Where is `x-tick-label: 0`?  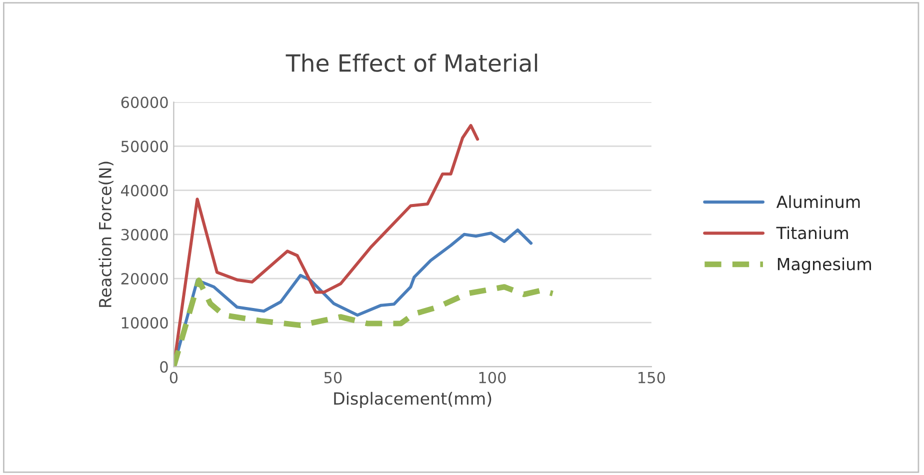 x-tick-label: 0 is located at coordinates (174, 378).